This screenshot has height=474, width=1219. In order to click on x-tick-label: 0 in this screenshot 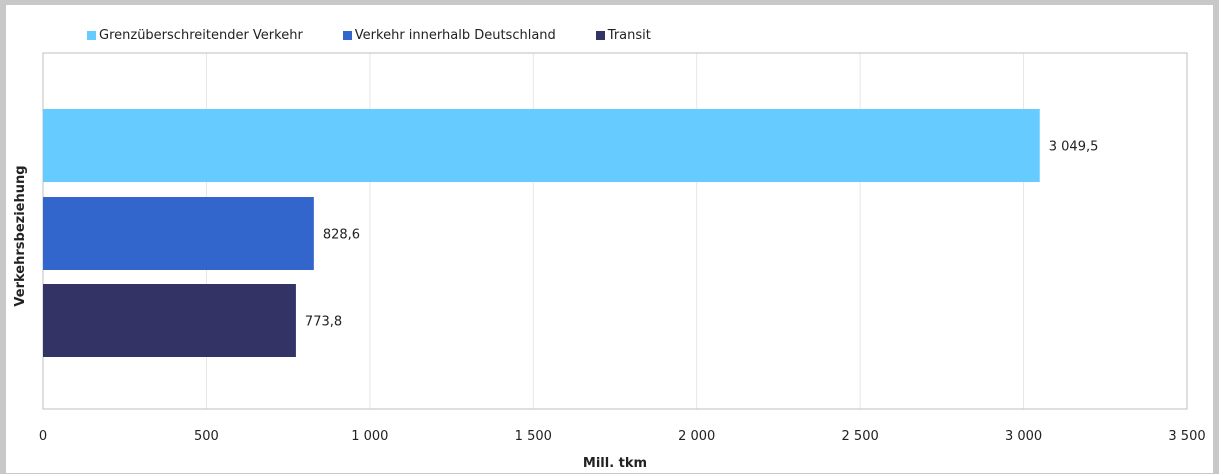, I will do `click(43, 436)`.